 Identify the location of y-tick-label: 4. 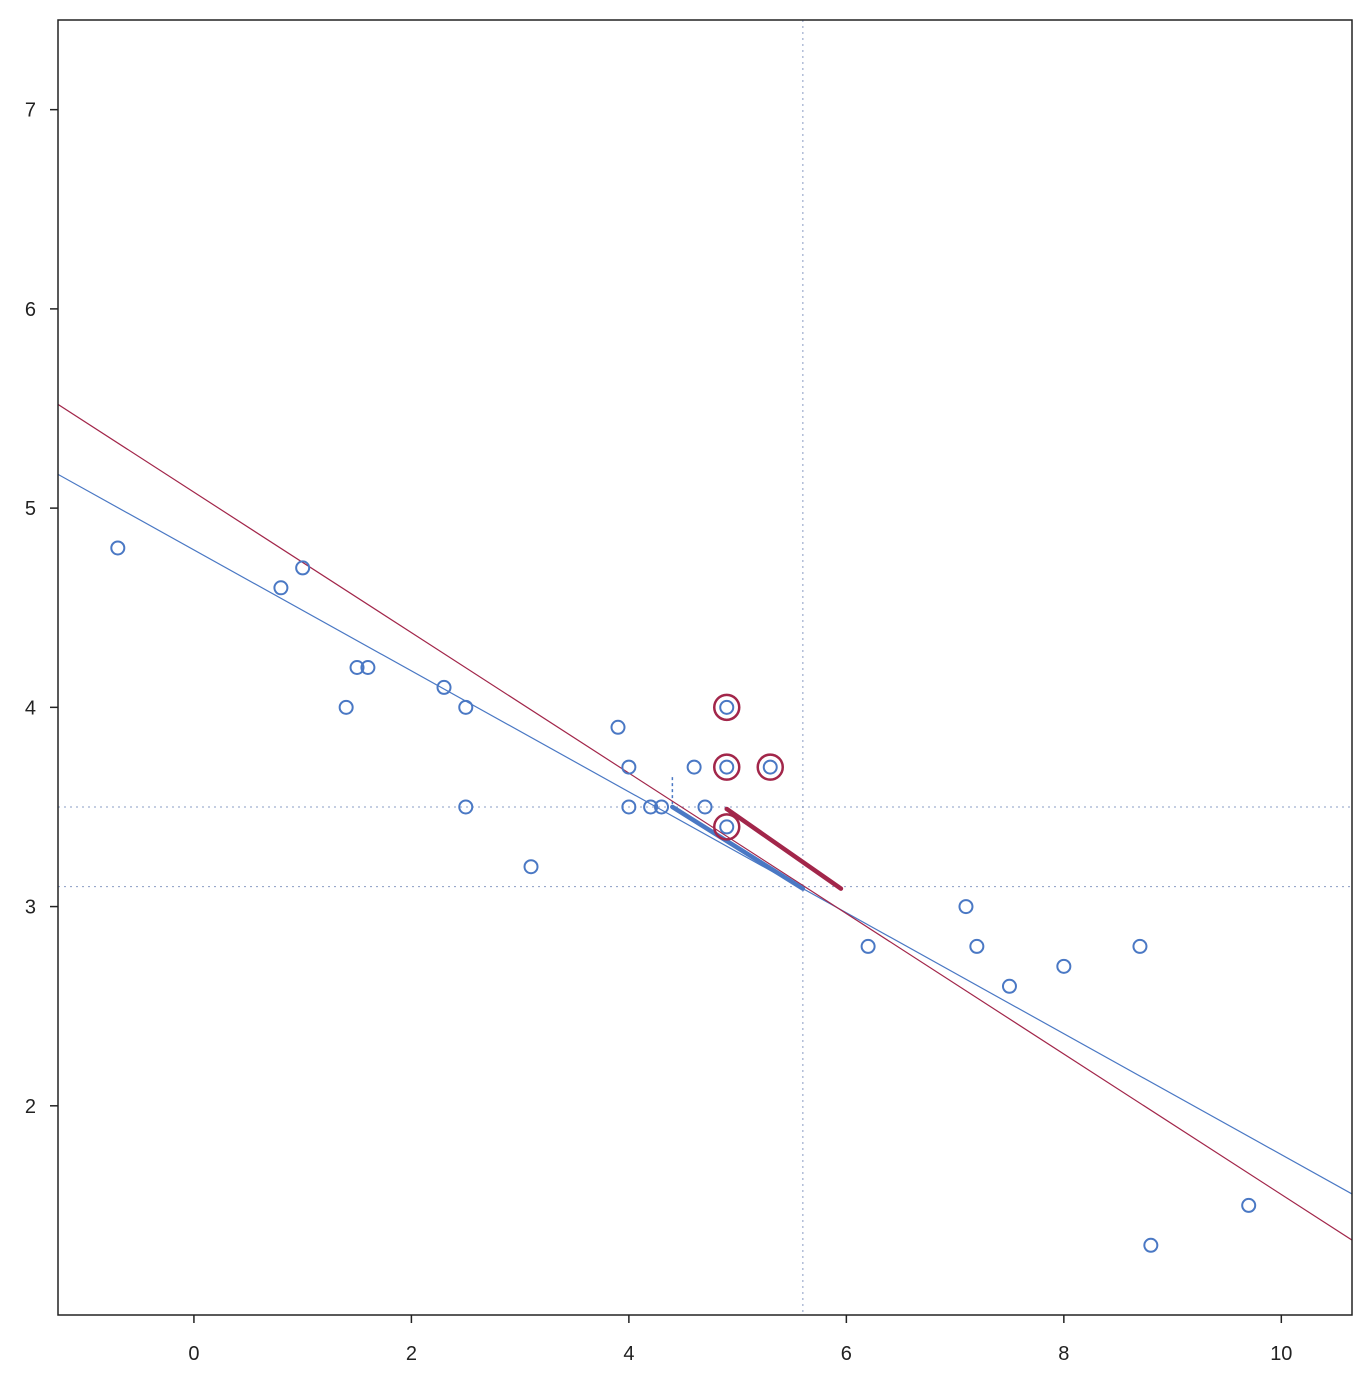
(30, 708).